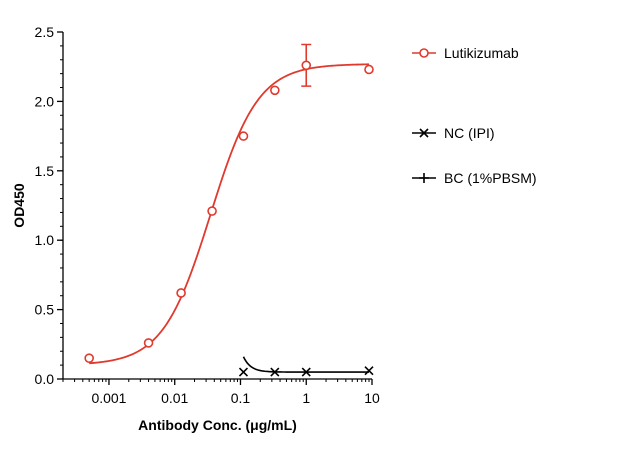 This screenshot has height=450, width=619. Describe the element at coordinates (217, 425) in the screenshot. I see `x-axis-title: Antibody Conc. (μg/mL)` at that location.